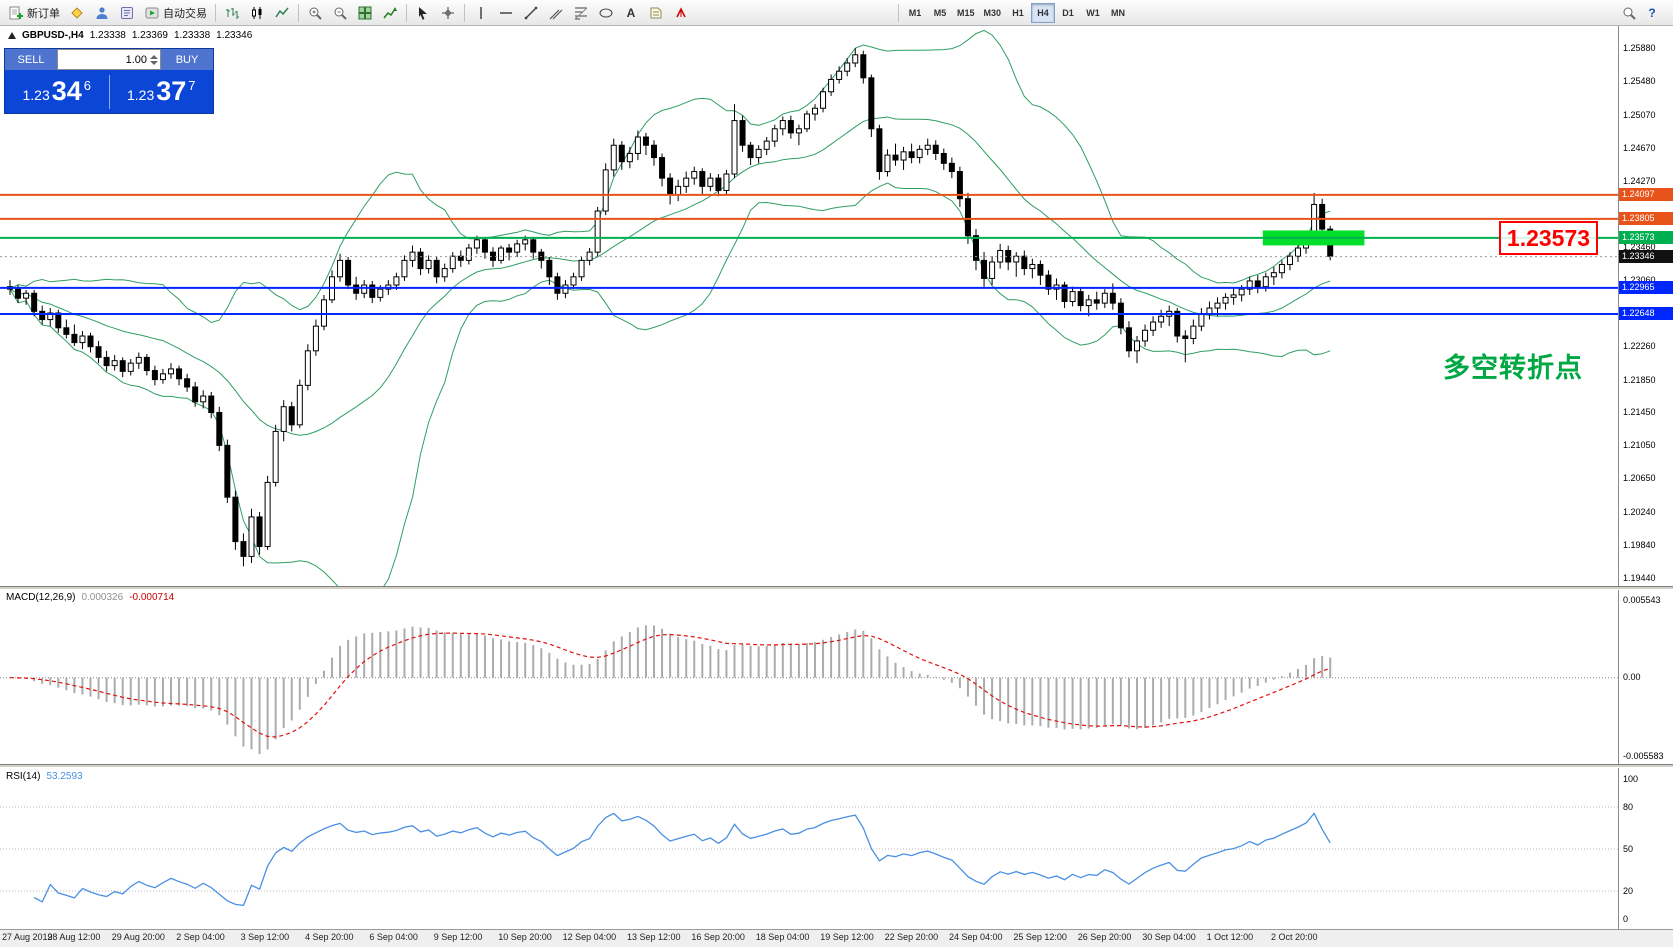 Image resolution: width=1673 pixels, height=947 pixels. What do you see at coordinates (1639, 412) in the screenshot?
I see `price-axis-tick: 1.21450` at bounding box center [1639, 412].